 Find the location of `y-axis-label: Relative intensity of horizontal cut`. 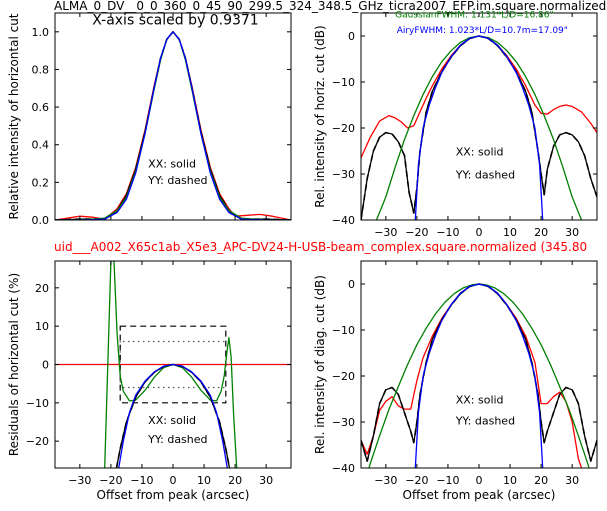

y-axis-label: Relative intensity of horizontal cut is located at coordinates (14, 116).